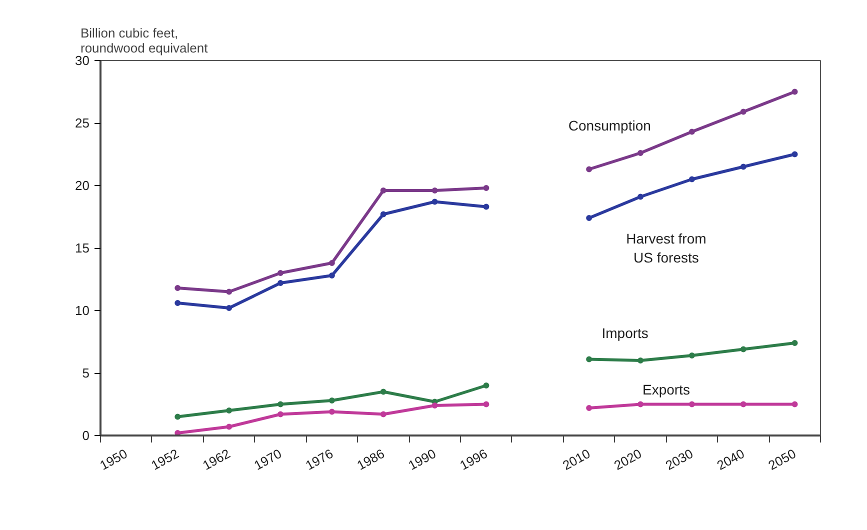  Describe the element at coordinates (268, 459) in the screenshot. I see `x-tick-label: 1970` at that location.